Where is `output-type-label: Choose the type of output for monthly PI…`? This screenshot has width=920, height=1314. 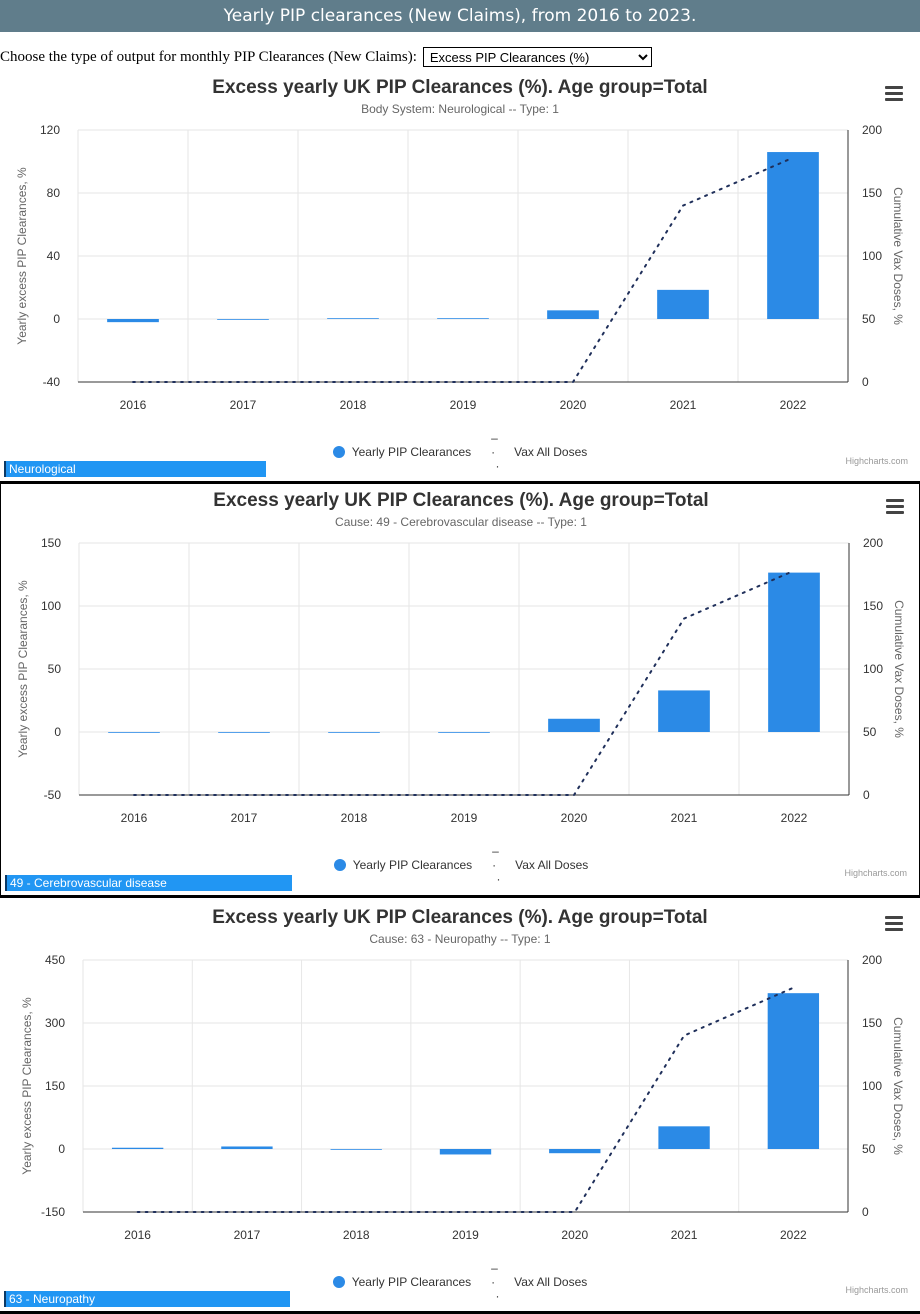
output-type-label: Choose the type of output for monthly PI… is located at coordinates (208, 56).